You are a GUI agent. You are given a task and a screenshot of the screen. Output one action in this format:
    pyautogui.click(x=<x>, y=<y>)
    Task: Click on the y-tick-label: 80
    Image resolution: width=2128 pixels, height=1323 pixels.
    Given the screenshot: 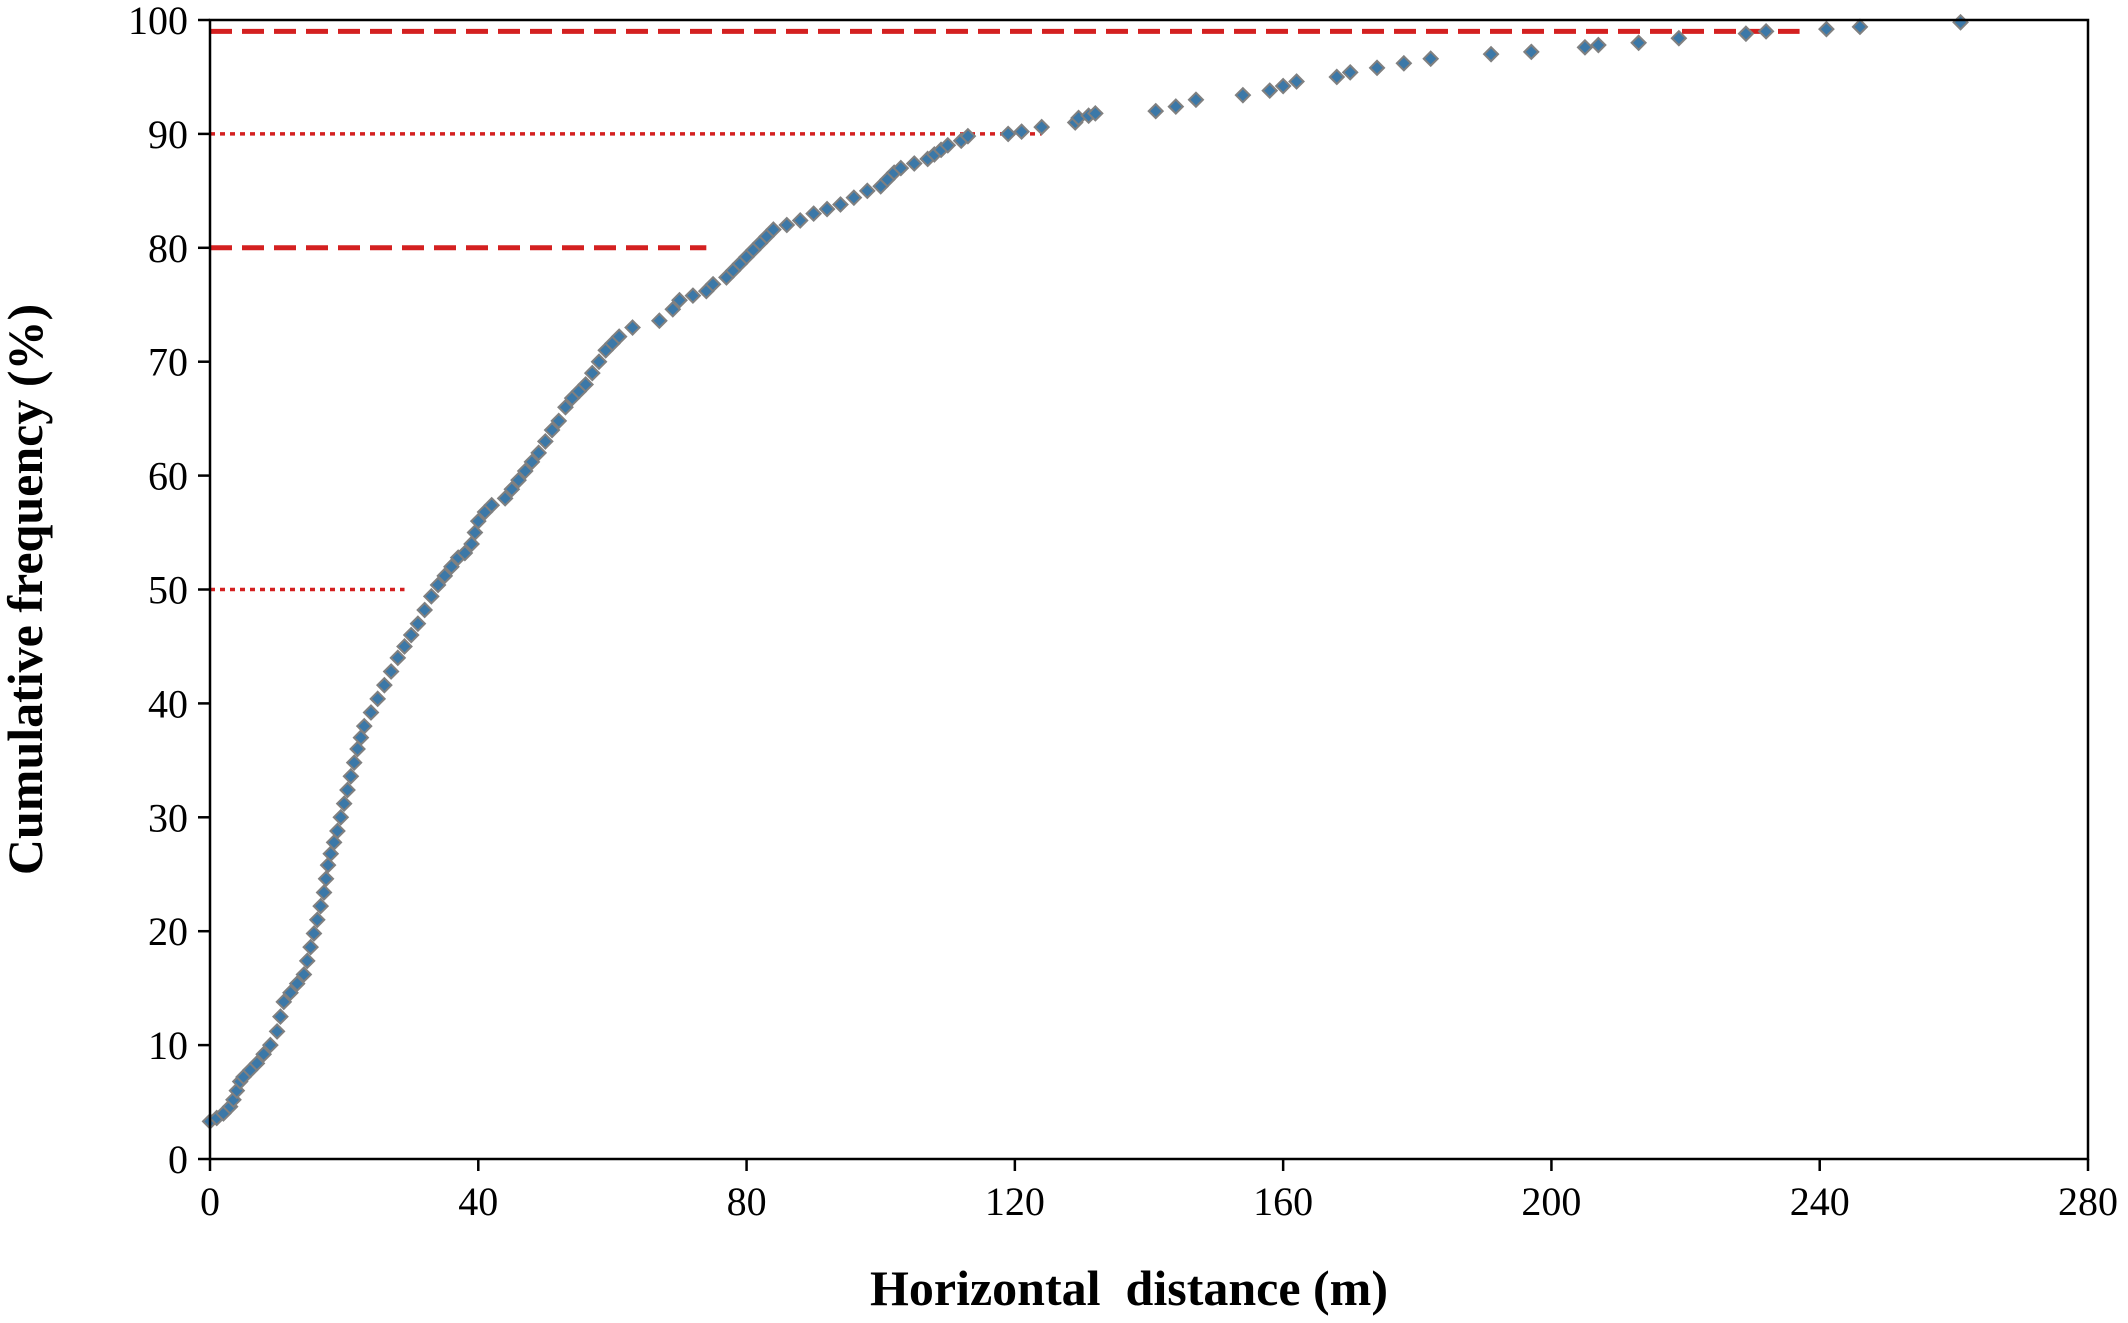 What is the action you would take?
    pyautogui.click(x=168, y=248)
    